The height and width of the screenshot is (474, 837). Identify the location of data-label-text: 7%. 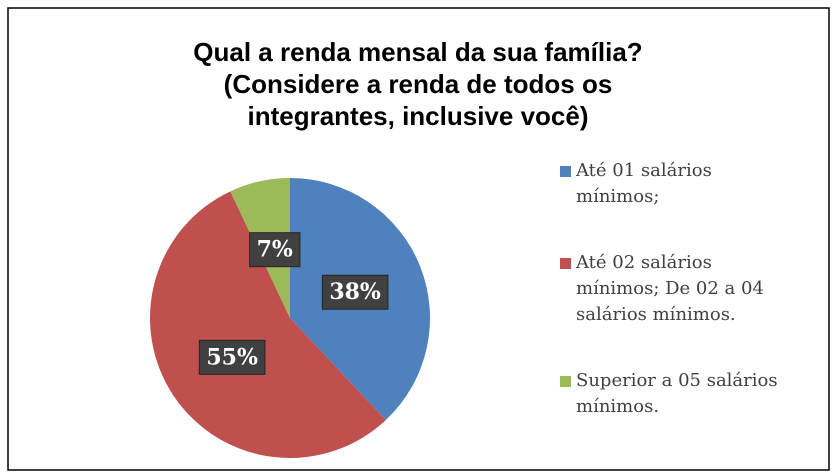
(275, 250).